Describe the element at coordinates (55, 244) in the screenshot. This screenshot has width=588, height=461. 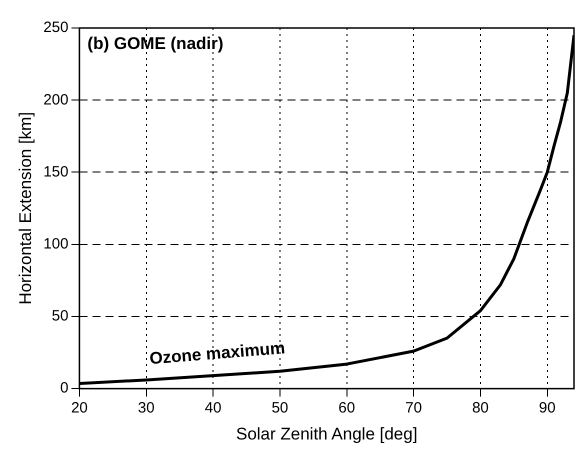
I see `y-tick-label: 100` at that location.